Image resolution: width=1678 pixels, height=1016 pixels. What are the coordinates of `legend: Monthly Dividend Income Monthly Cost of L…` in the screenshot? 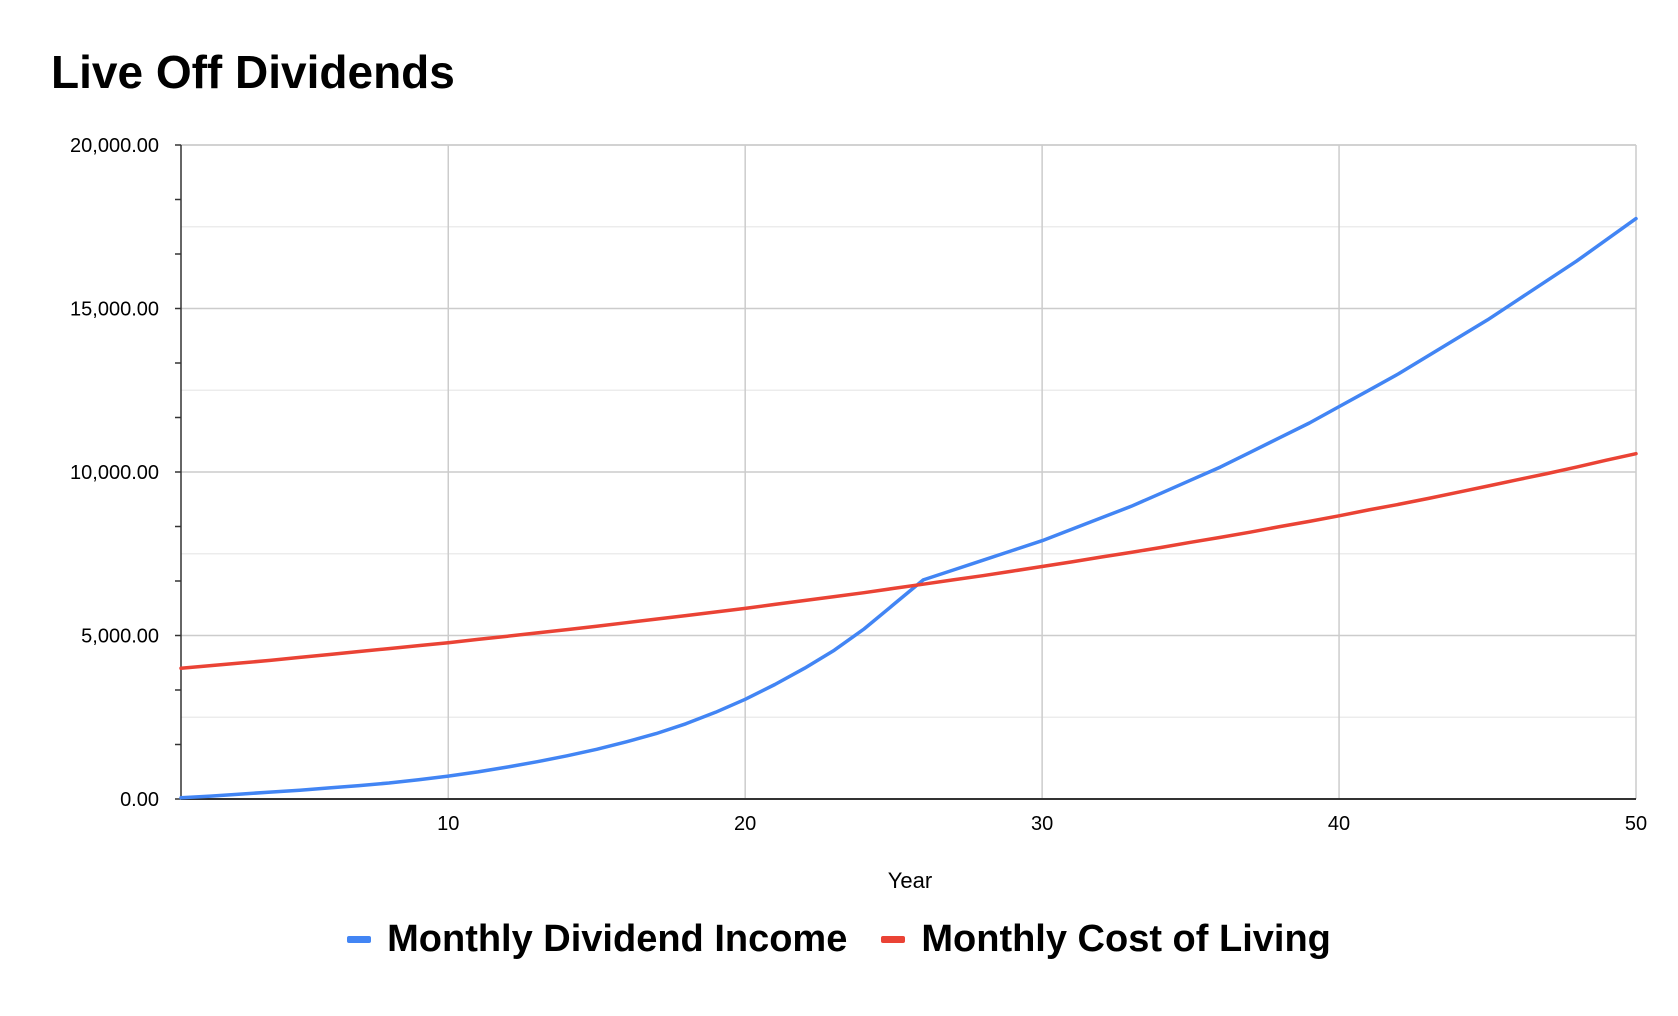 It's located at (839, 939).